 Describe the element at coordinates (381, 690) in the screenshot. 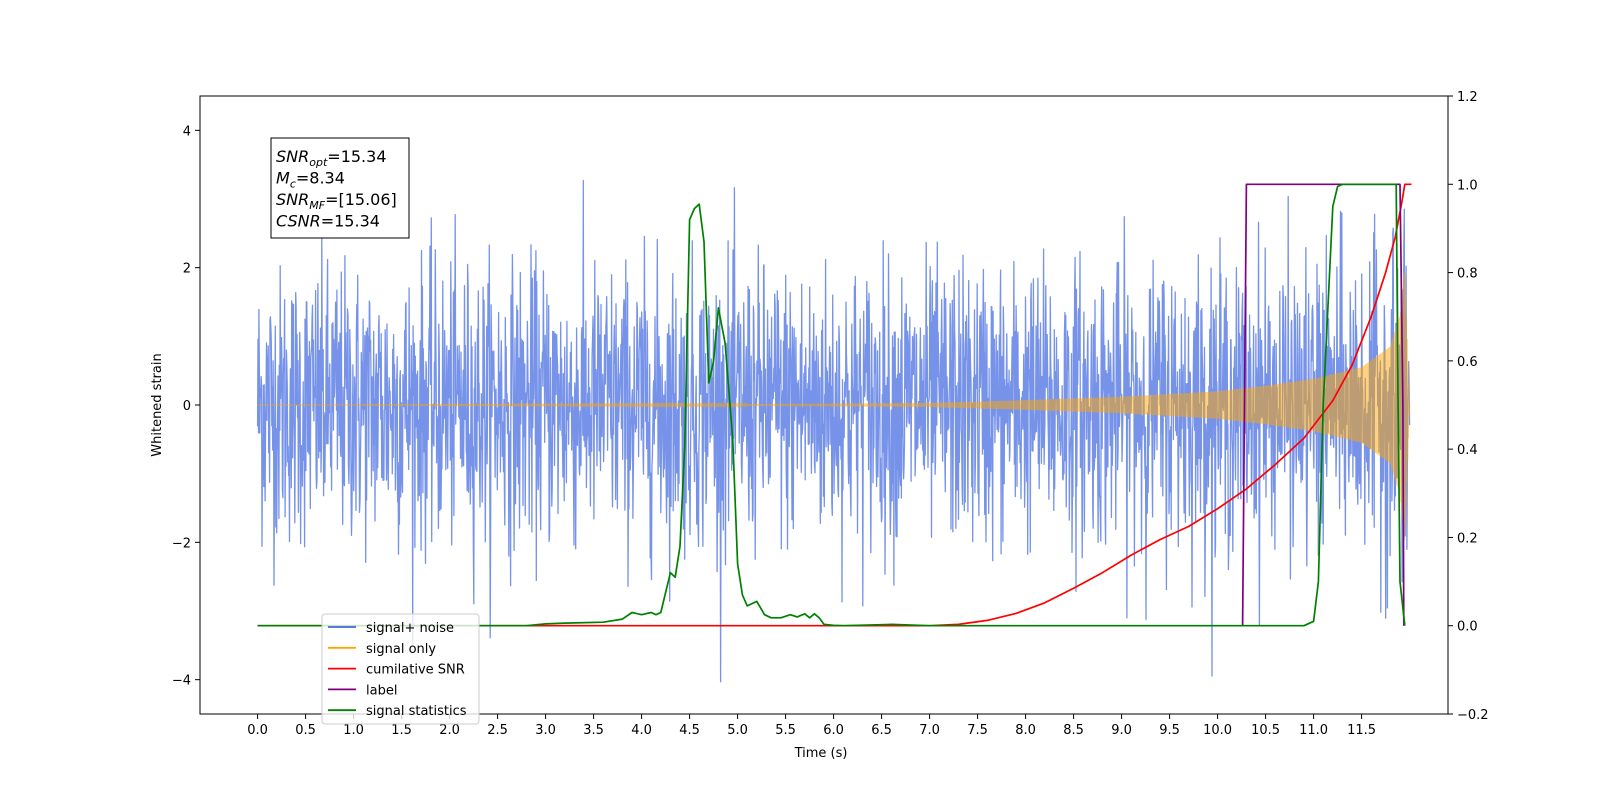

I see `legend-label: label` at that location.